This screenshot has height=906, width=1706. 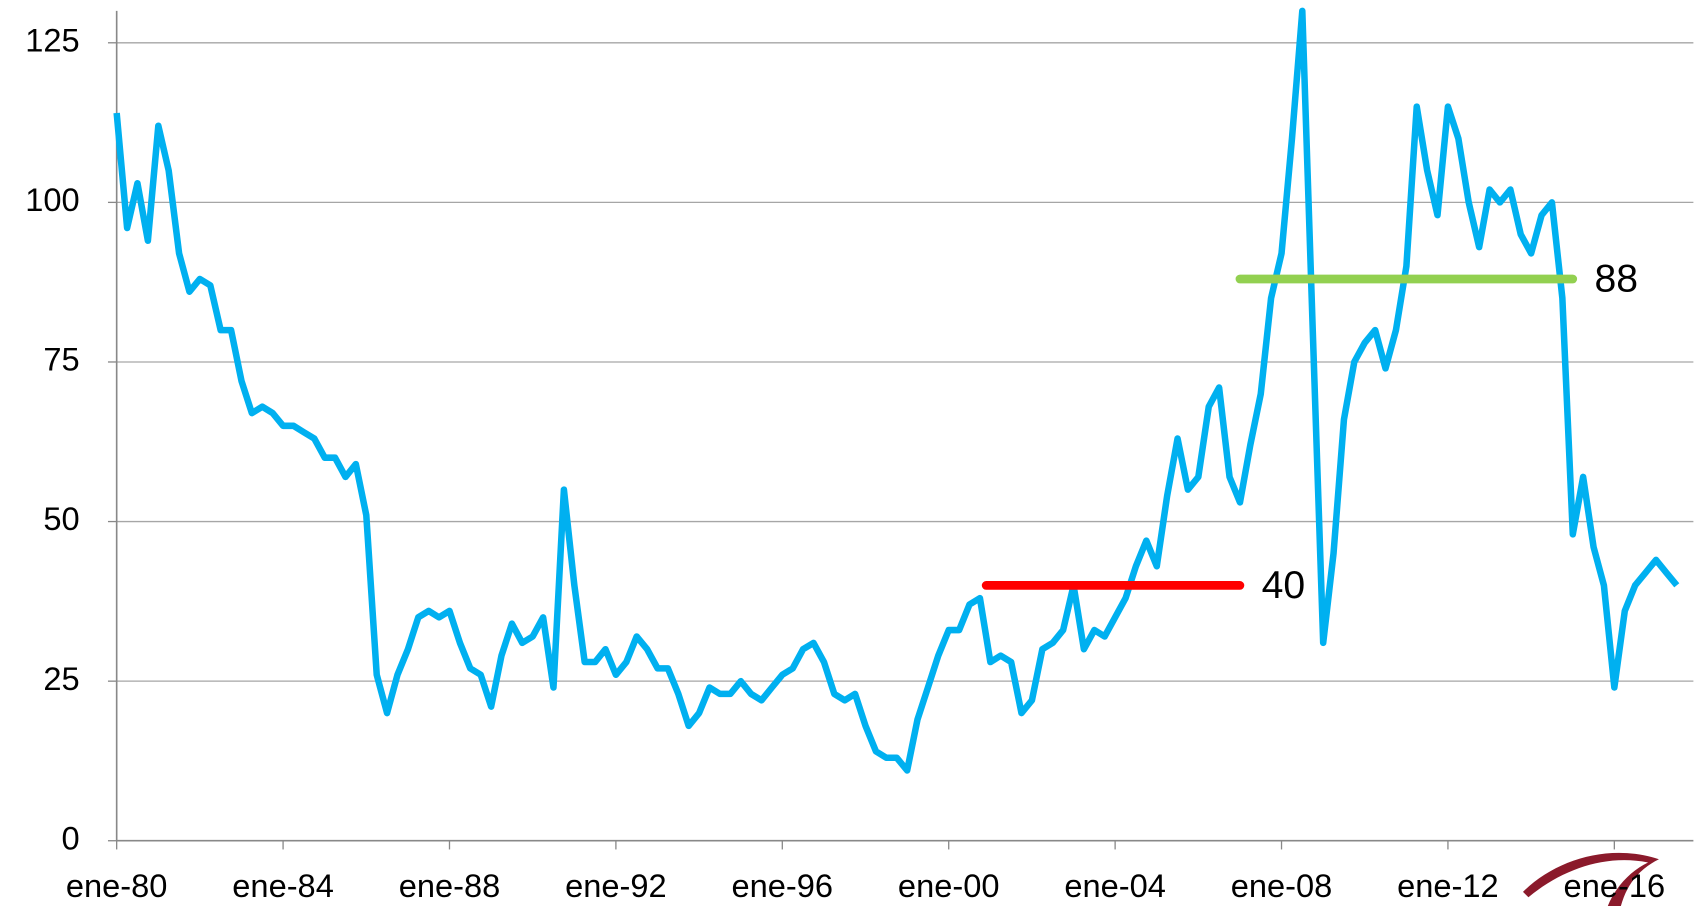 I want to click on logo, so click(x=1590, y=879).